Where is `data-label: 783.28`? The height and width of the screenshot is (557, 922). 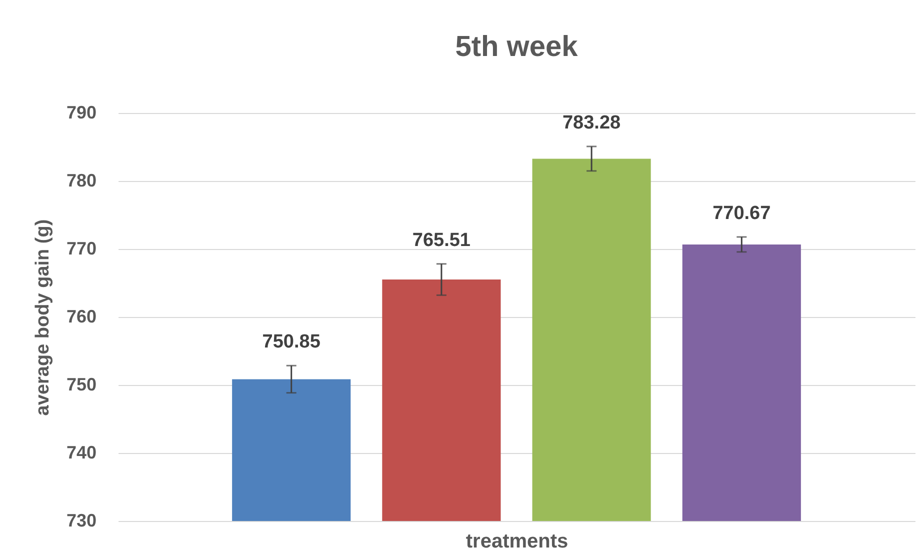
data-label: 783.28 is located at coordinates (591, 123).